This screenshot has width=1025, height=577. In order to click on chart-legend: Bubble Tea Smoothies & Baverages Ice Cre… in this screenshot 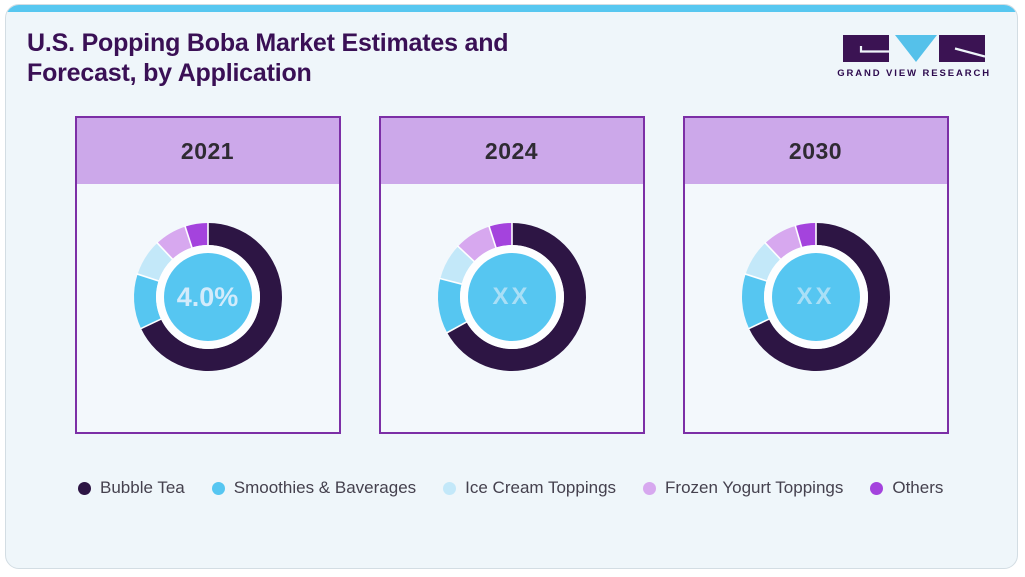, I will do `click(547, 488)`.